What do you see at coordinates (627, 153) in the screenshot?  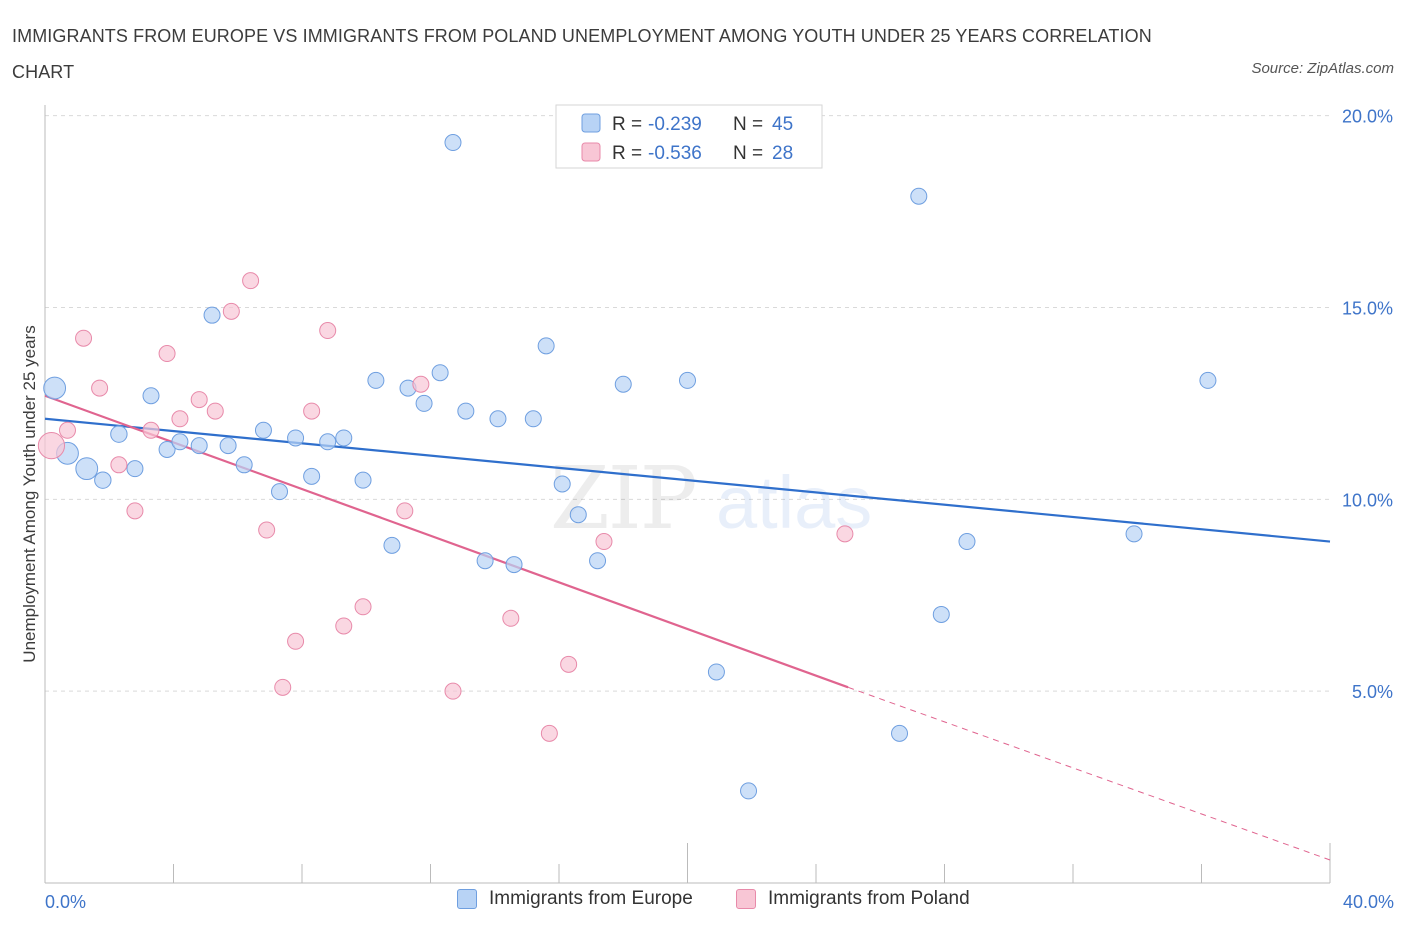 I see `legend-poland-r-label: R =` at bounding box center [627, 153].